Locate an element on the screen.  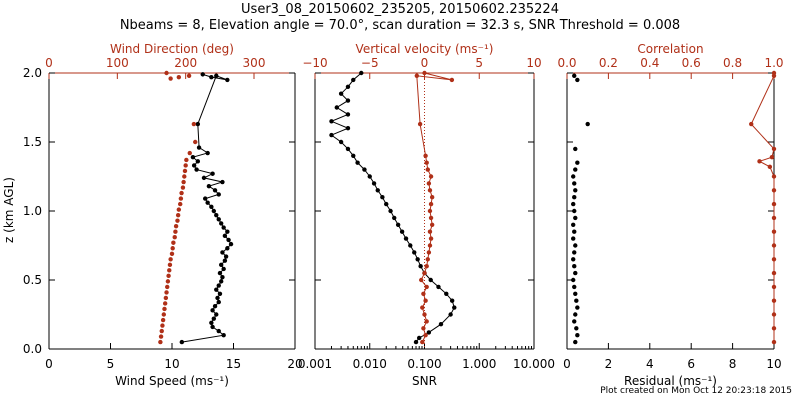
series-snr is located at coordinates (393, 207).